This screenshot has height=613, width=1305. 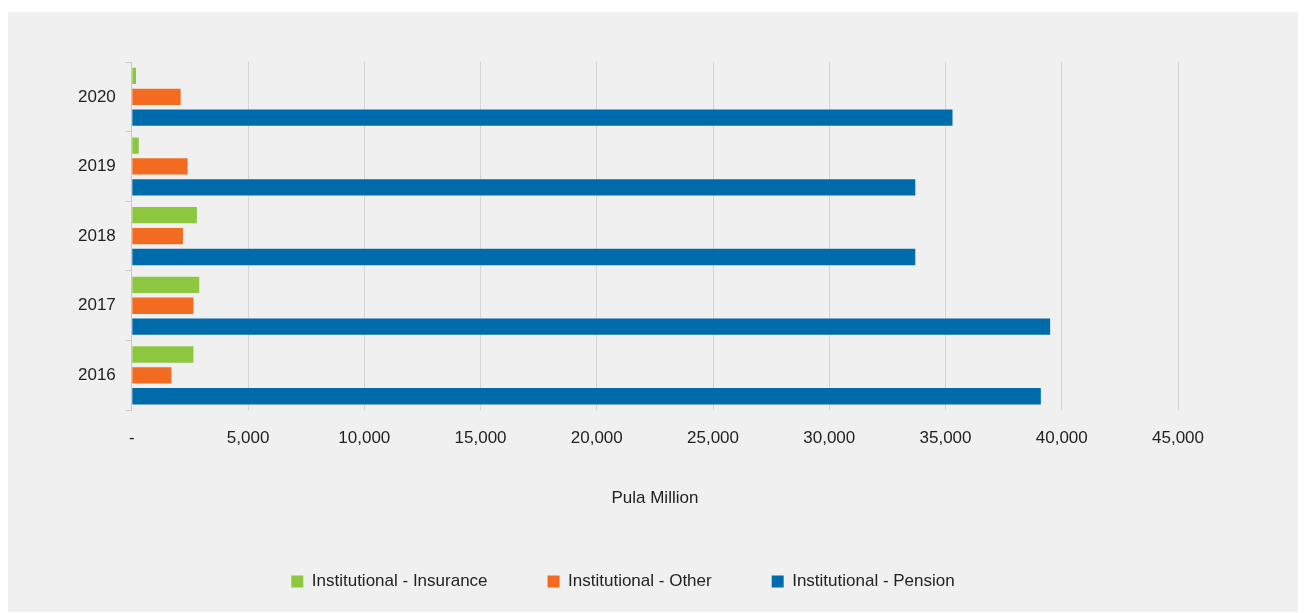 I want to click on x-tick-label: 10,000, so click(x=364, y=438).